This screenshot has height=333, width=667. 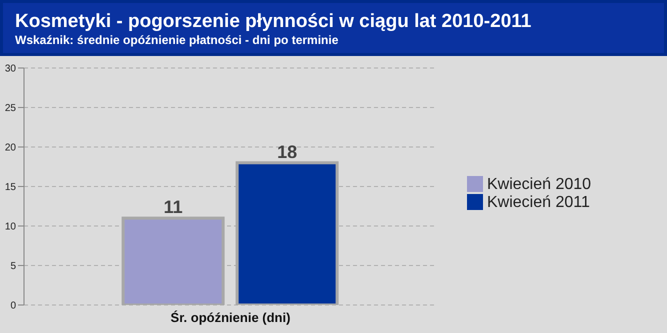 What do you see at coordinates (539, 184) in the screenshot?
I see `legend-label: Kwiecień 2010` at bounding box center [539, 184].